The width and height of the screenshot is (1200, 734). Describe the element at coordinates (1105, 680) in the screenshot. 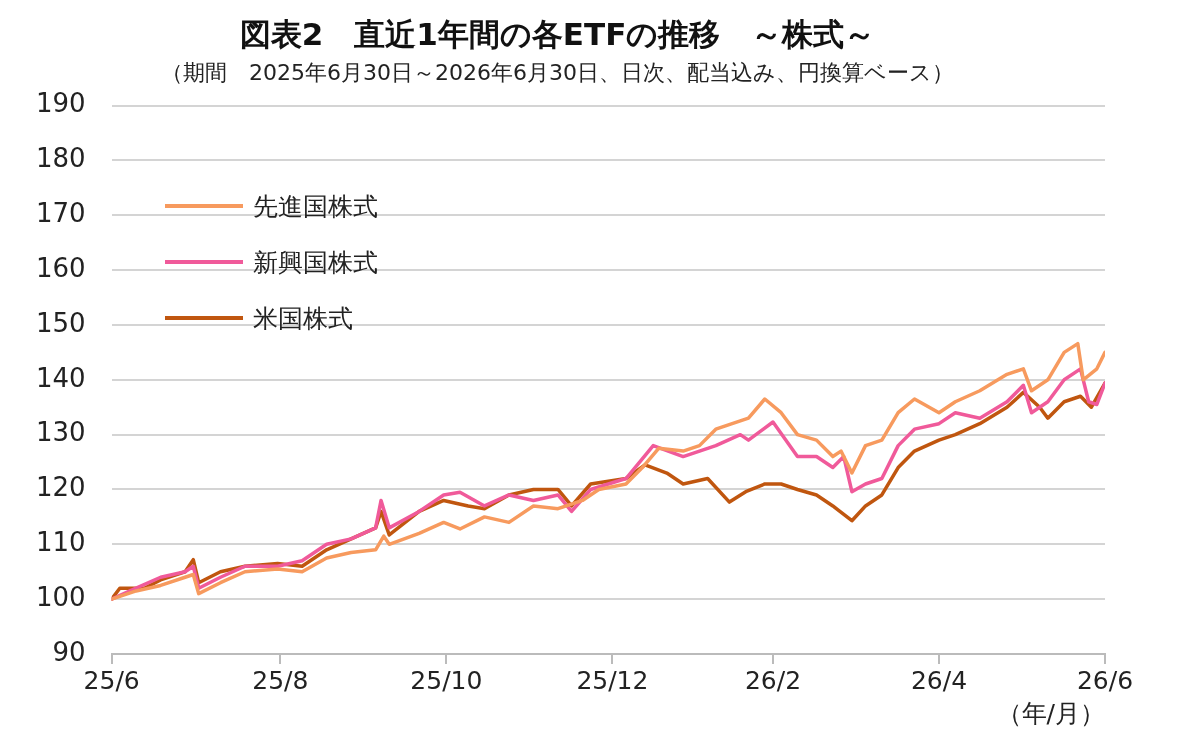

I see `x-tick-label: 26/6` at that location.